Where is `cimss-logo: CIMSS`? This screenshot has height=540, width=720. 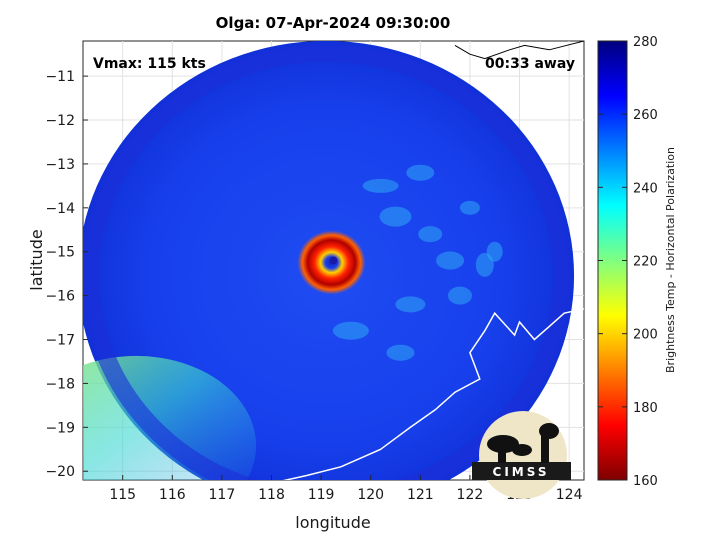 cimss-logo: CIMSS is located at coordinates (521, 455).